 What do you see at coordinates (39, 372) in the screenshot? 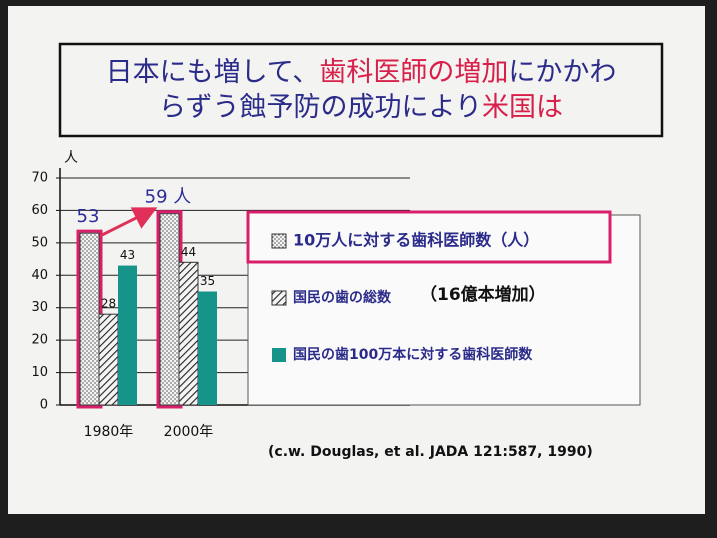
I see `y-tick-label: 10` at bounding box center [39, 372].